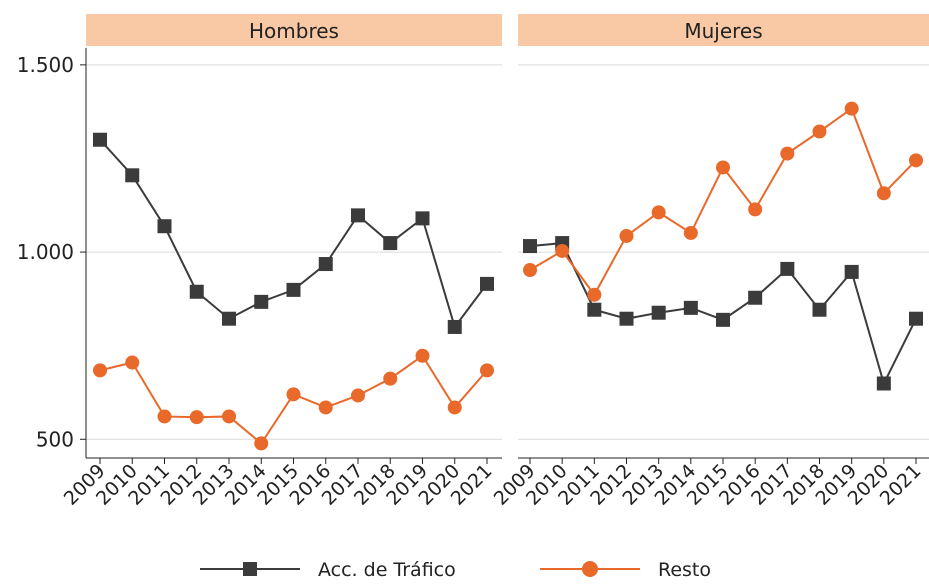  What do you see at coordinates (45, 65) in the screenshot?
I see `y-tick-label: 1.500` at bounding box center [45, 65].